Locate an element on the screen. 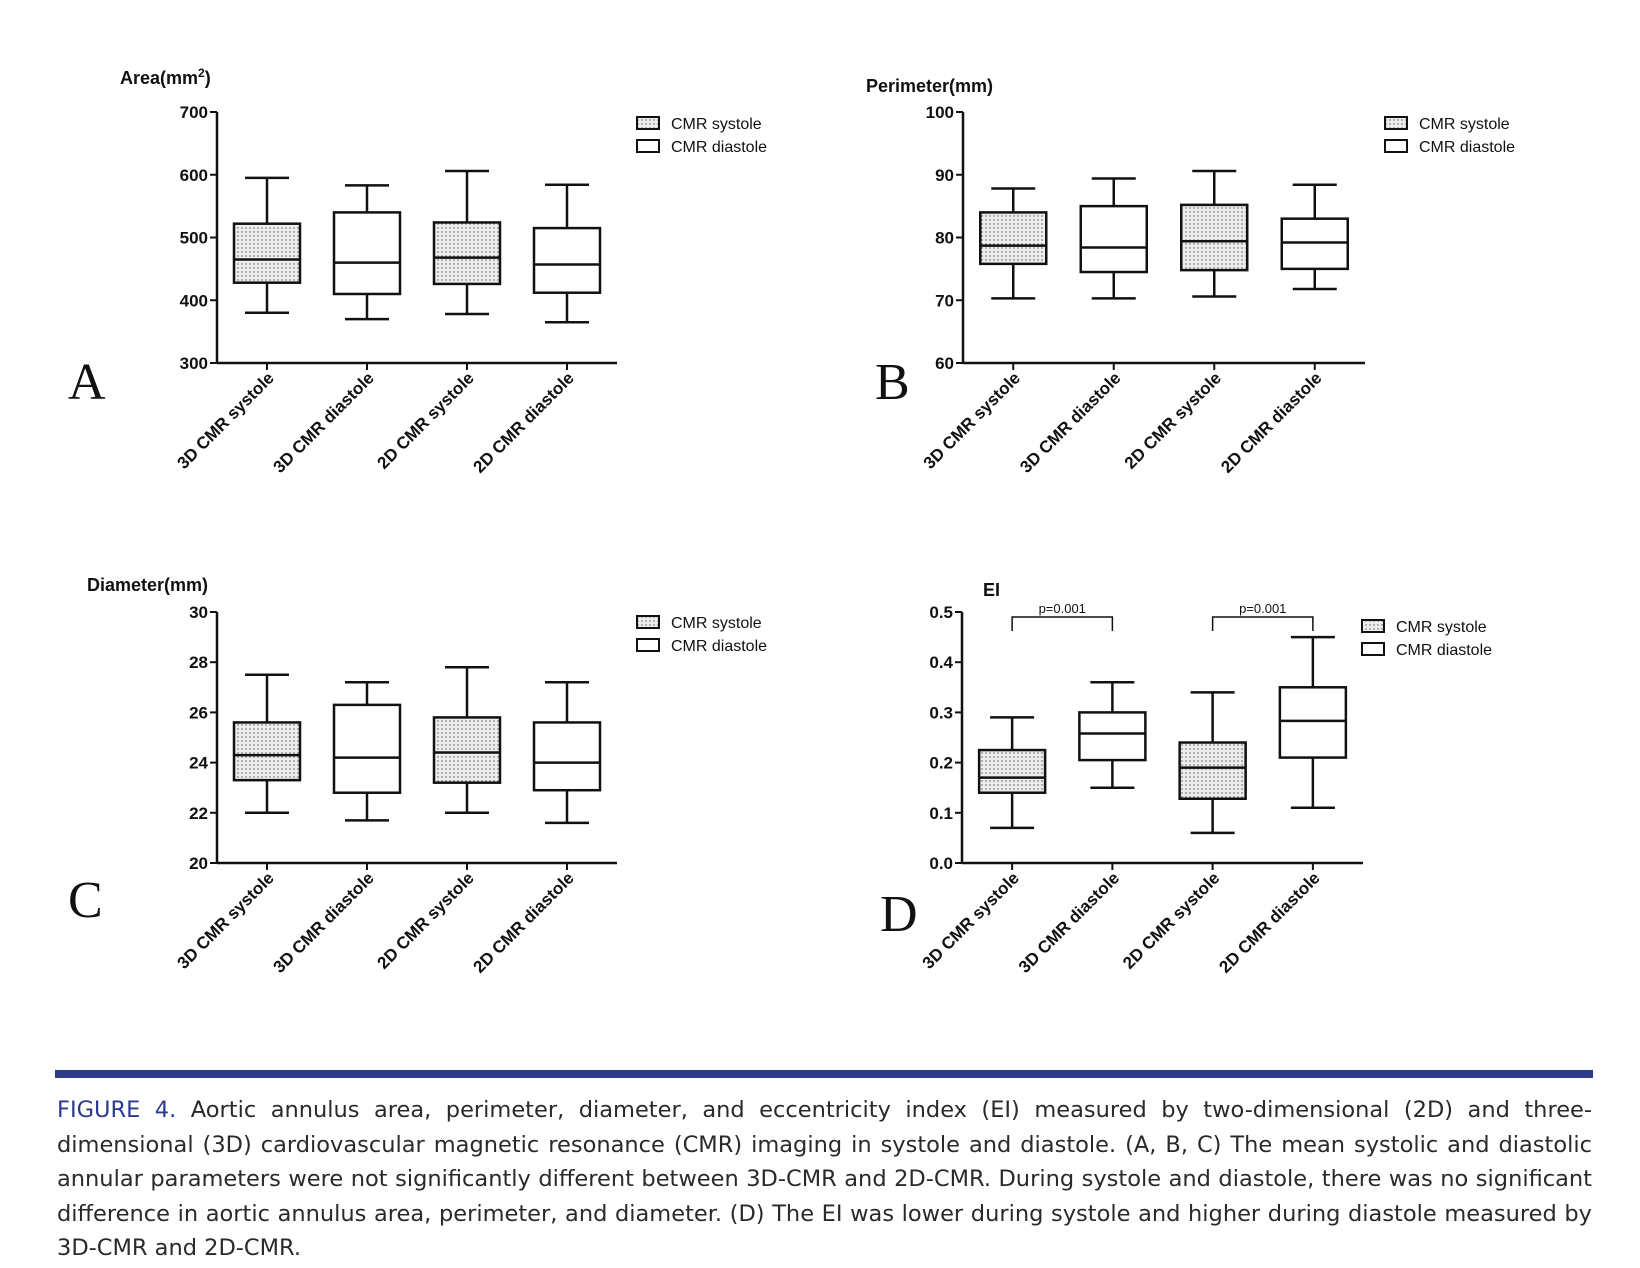  y-tick-label: 100 is located at coordinates (940, 112).